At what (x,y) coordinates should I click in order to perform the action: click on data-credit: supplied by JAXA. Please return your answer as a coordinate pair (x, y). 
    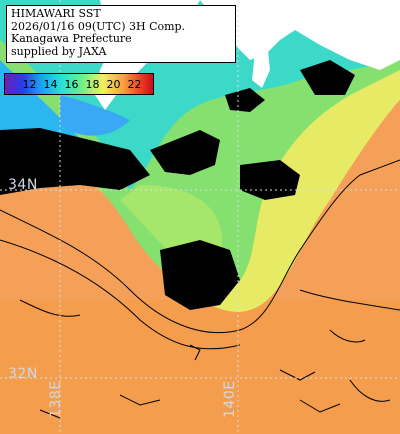
    Looking at the image, I should click on (59, 51).